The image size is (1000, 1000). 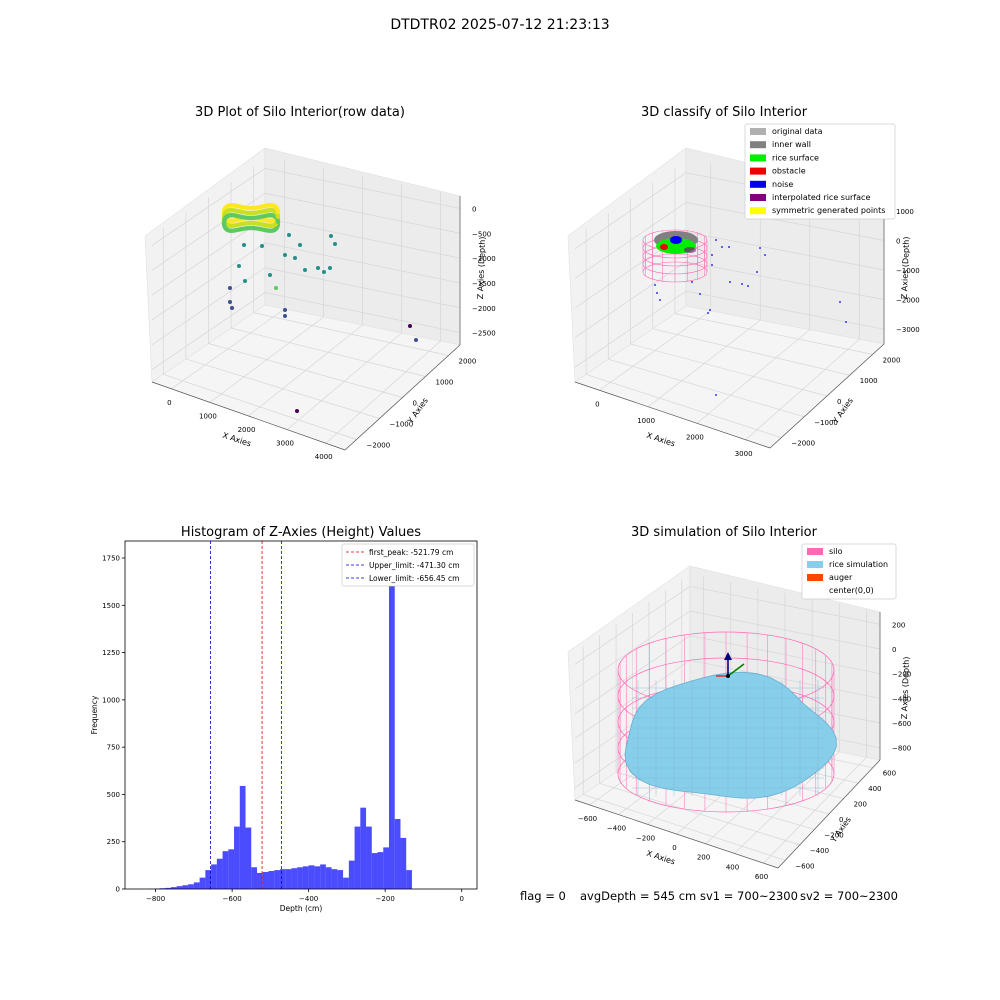 I want to click on histogram-x-tick-label: −200, so click(x=385, y=899).